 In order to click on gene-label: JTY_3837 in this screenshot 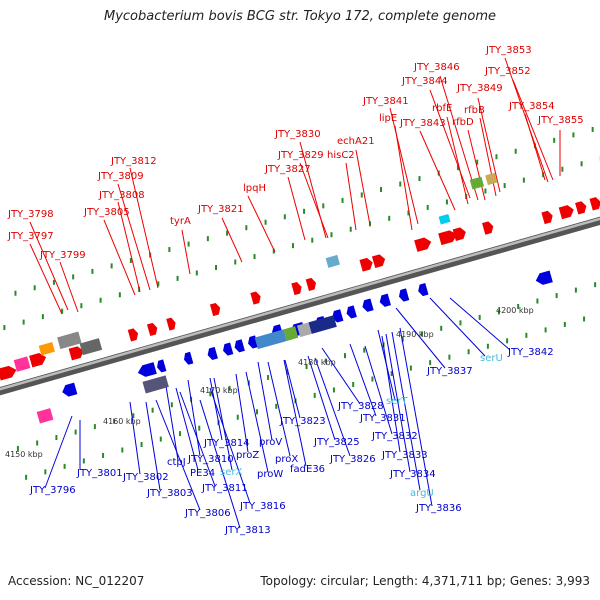, I will do `click(449, 371)`.